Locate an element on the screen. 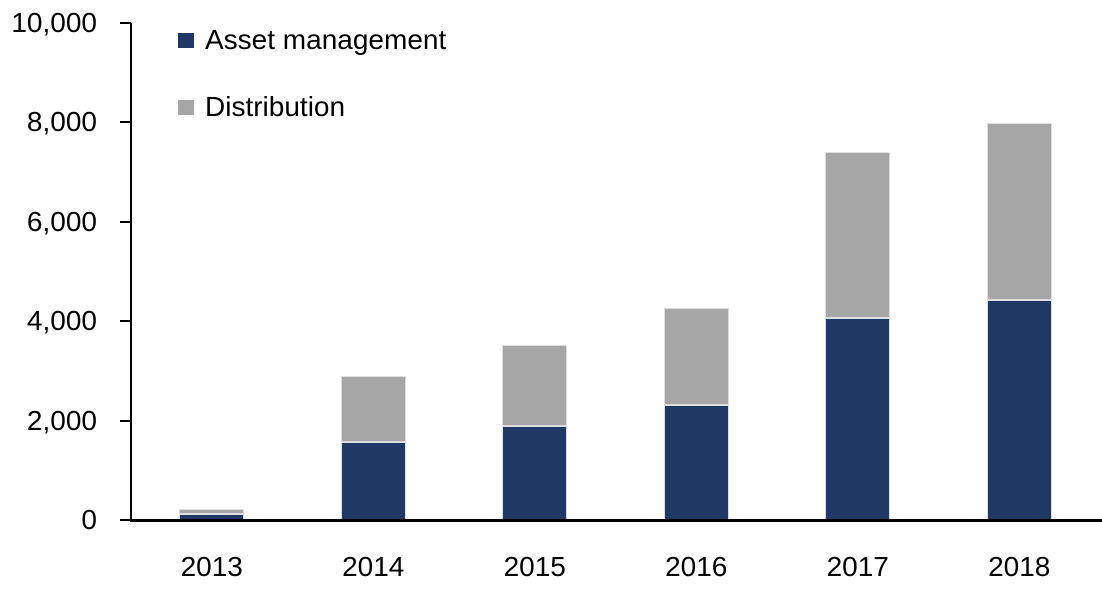  y-axis-tick-label: 2,000 is located at coordinates (61, 420).